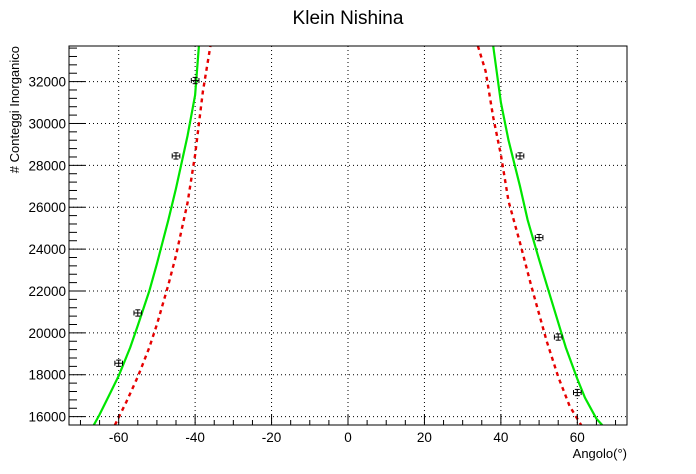 Image resolution: width=696 pixels, height=474 pixels. What do you see at coordinates (272, 437) in the screenshot?
I see `x-tick-label: -20` at bounding box center [272, 437].